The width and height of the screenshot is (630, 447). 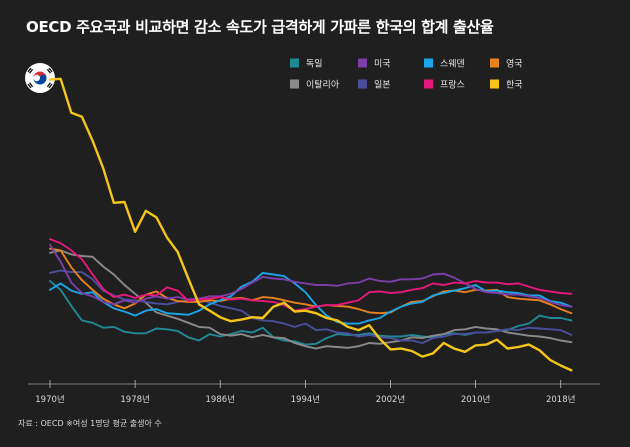 I want to click on series-line-스웨덴, so click(x=311, y=298).